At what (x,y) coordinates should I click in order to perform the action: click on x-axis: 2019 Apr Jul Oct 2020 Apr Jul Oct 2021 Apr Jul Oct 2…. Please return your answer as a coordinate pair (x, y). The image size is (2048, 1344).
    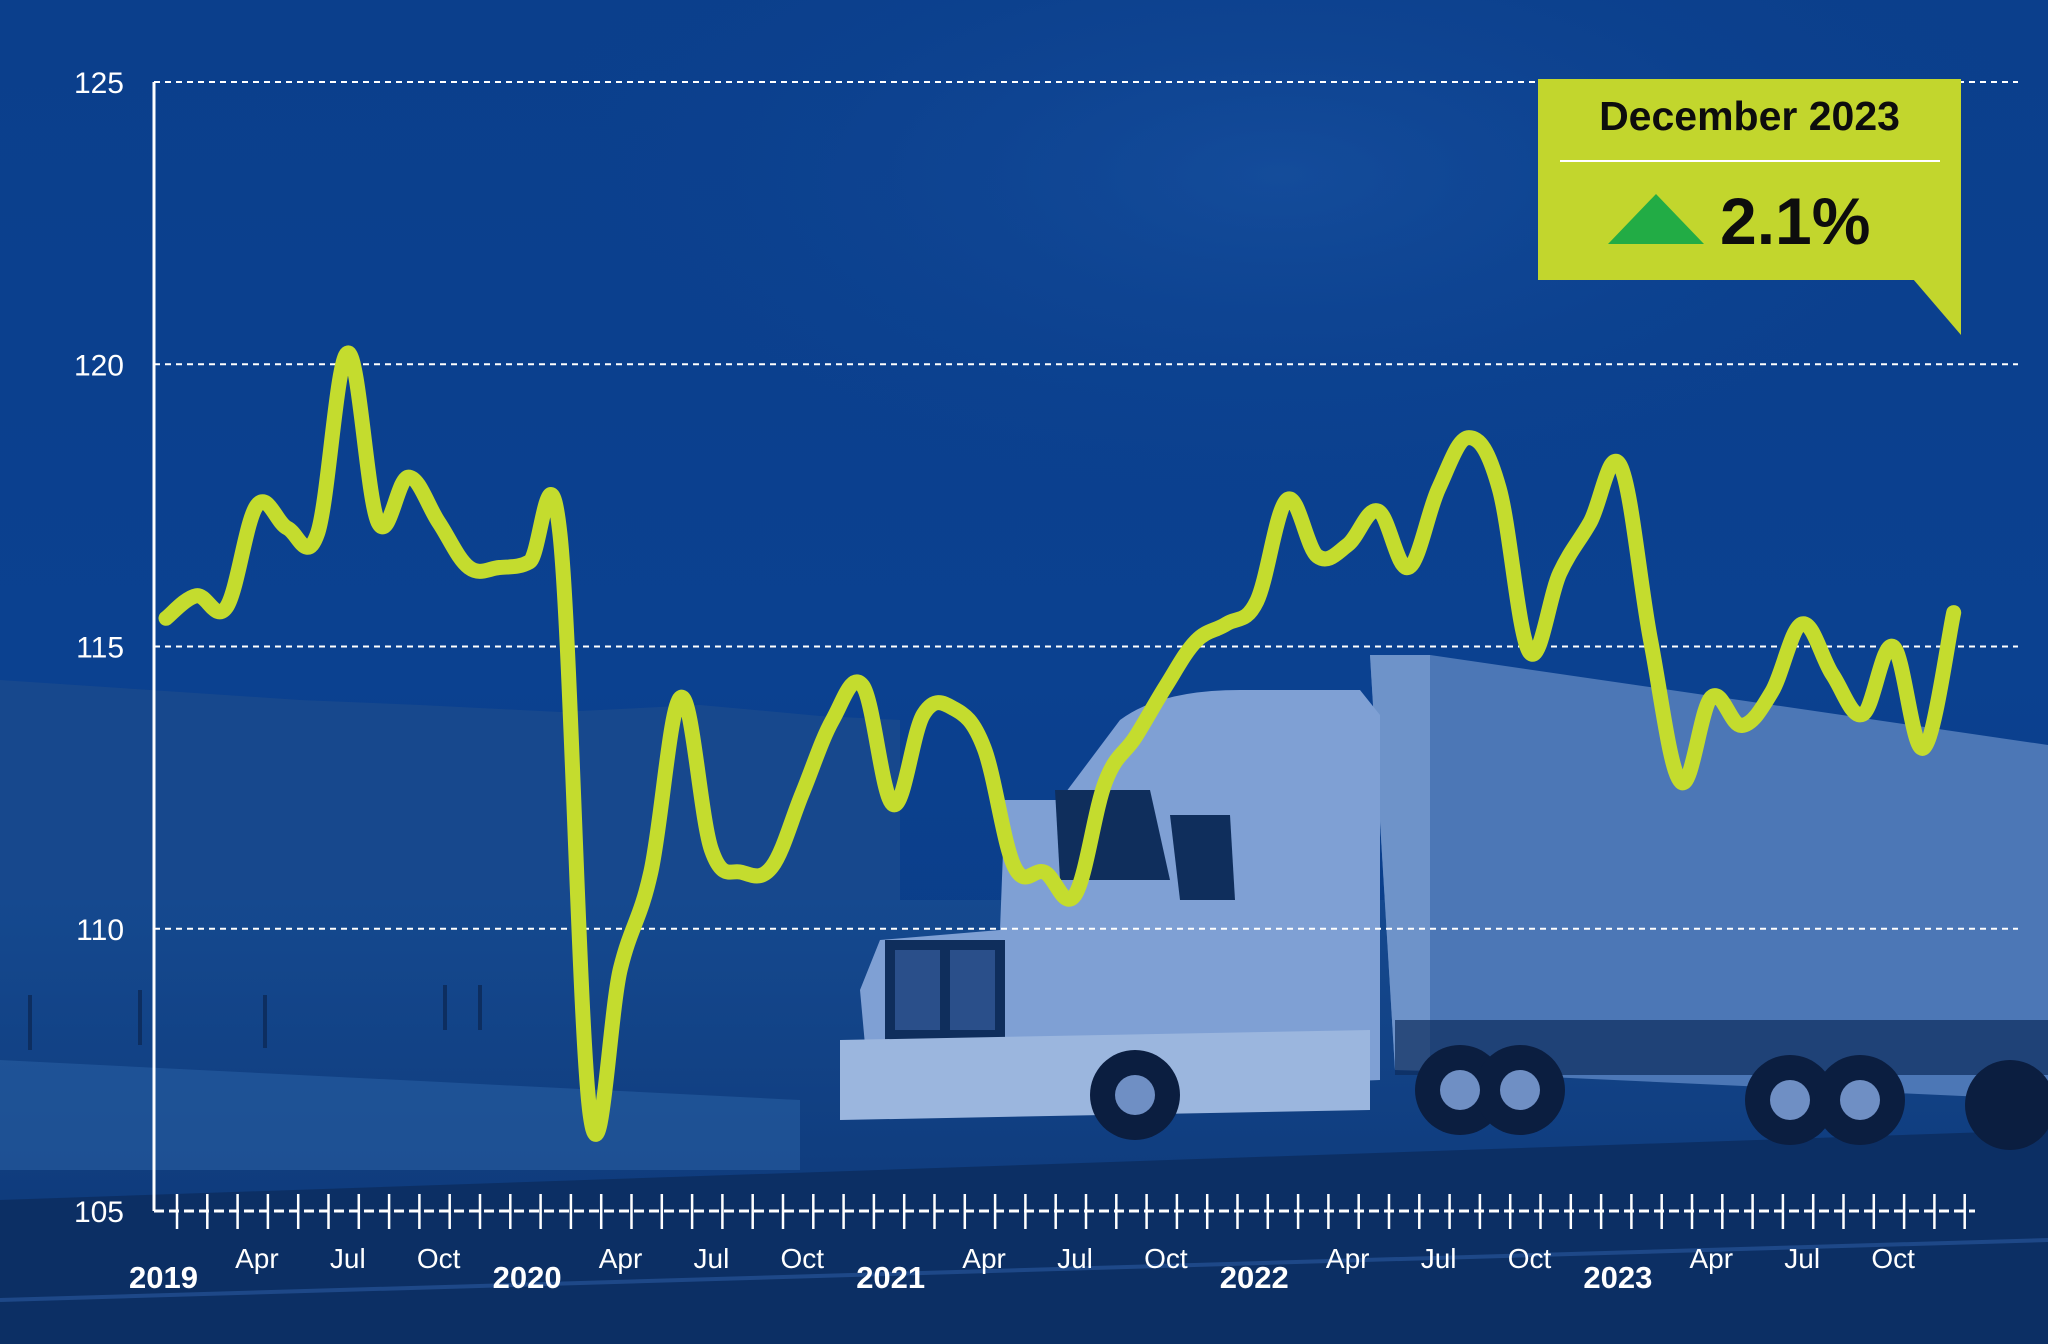
    Looking at the image, I should click on (1052, 1244).